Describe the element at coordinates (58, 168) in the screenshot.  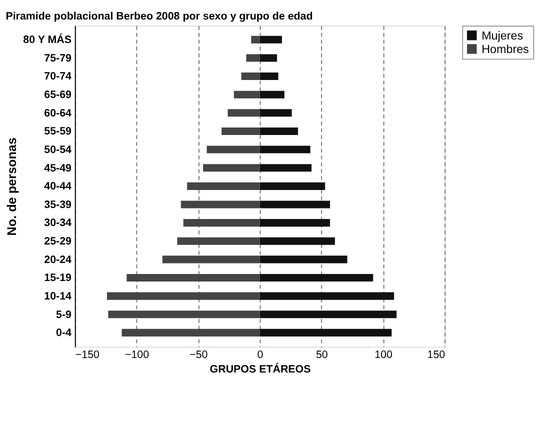
I see `y-tick-label: 45-49` at that location.